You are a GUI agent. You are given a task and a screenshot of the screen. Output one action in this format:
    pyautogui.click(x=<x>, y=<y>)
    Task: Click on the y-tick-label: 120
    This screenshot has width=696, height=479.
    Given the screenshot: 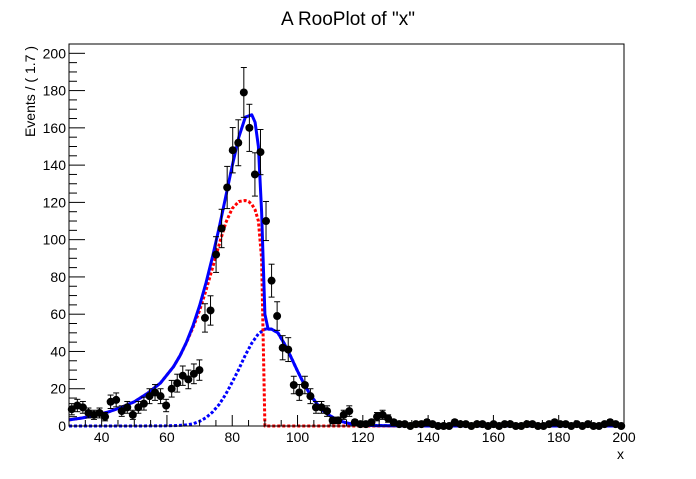 What is the action you would take?
    pyautogui.click(x=55, y=202)
    